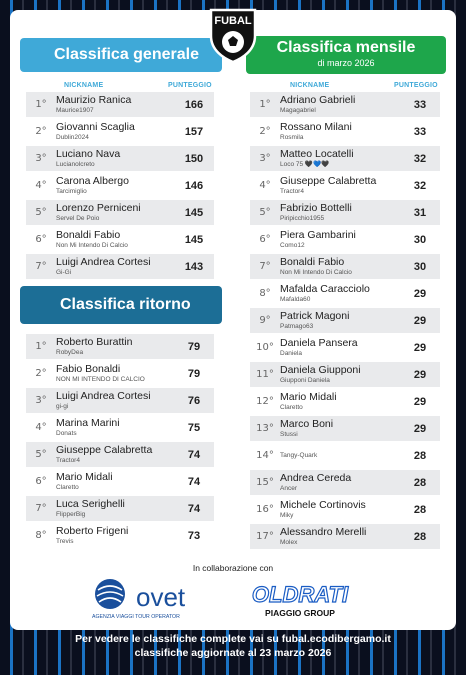 The width and height of the screenshot is (466, 675). What do you see at coordinates (126, 54) in the screenshot?
I see `generale-title: Classifica generale` at bounding box center [126, 54].